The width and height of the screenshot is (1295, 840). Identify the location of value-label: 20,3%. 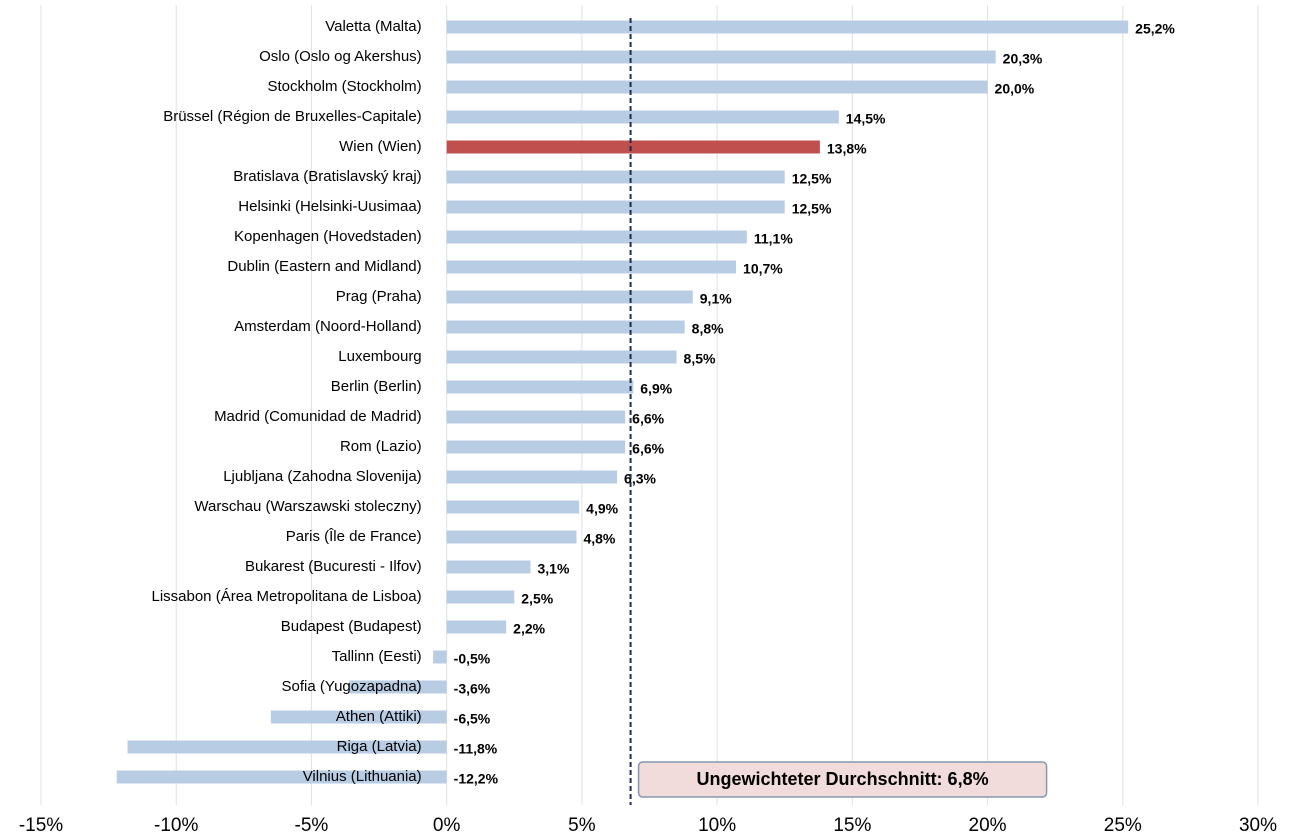
(1023, 59).